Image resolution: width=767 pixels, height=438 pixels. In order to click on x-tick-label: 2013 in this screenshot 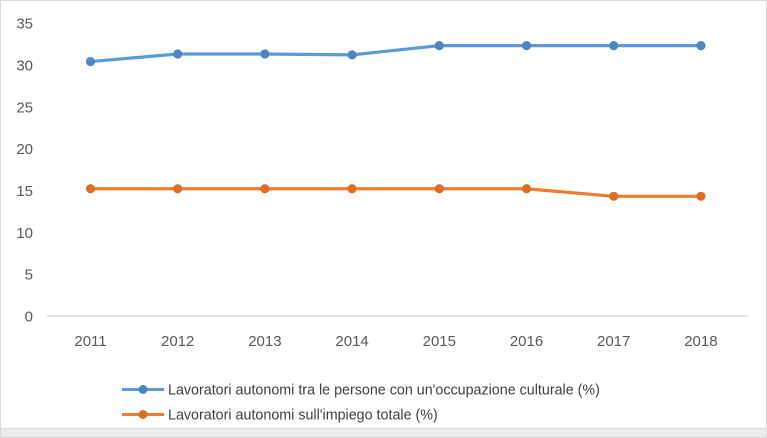, I will do `click(264, 341)`.